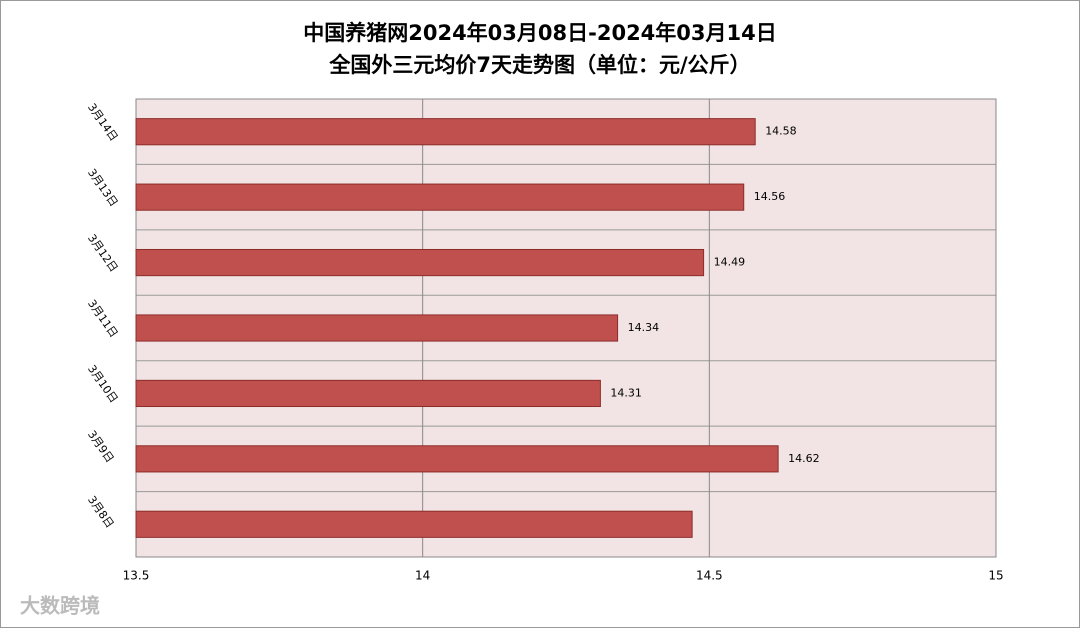  What do you see at coordinates (422, 576) in the screenshot?
I see `x-tick-label: 14` at bounding box center [422, 576].